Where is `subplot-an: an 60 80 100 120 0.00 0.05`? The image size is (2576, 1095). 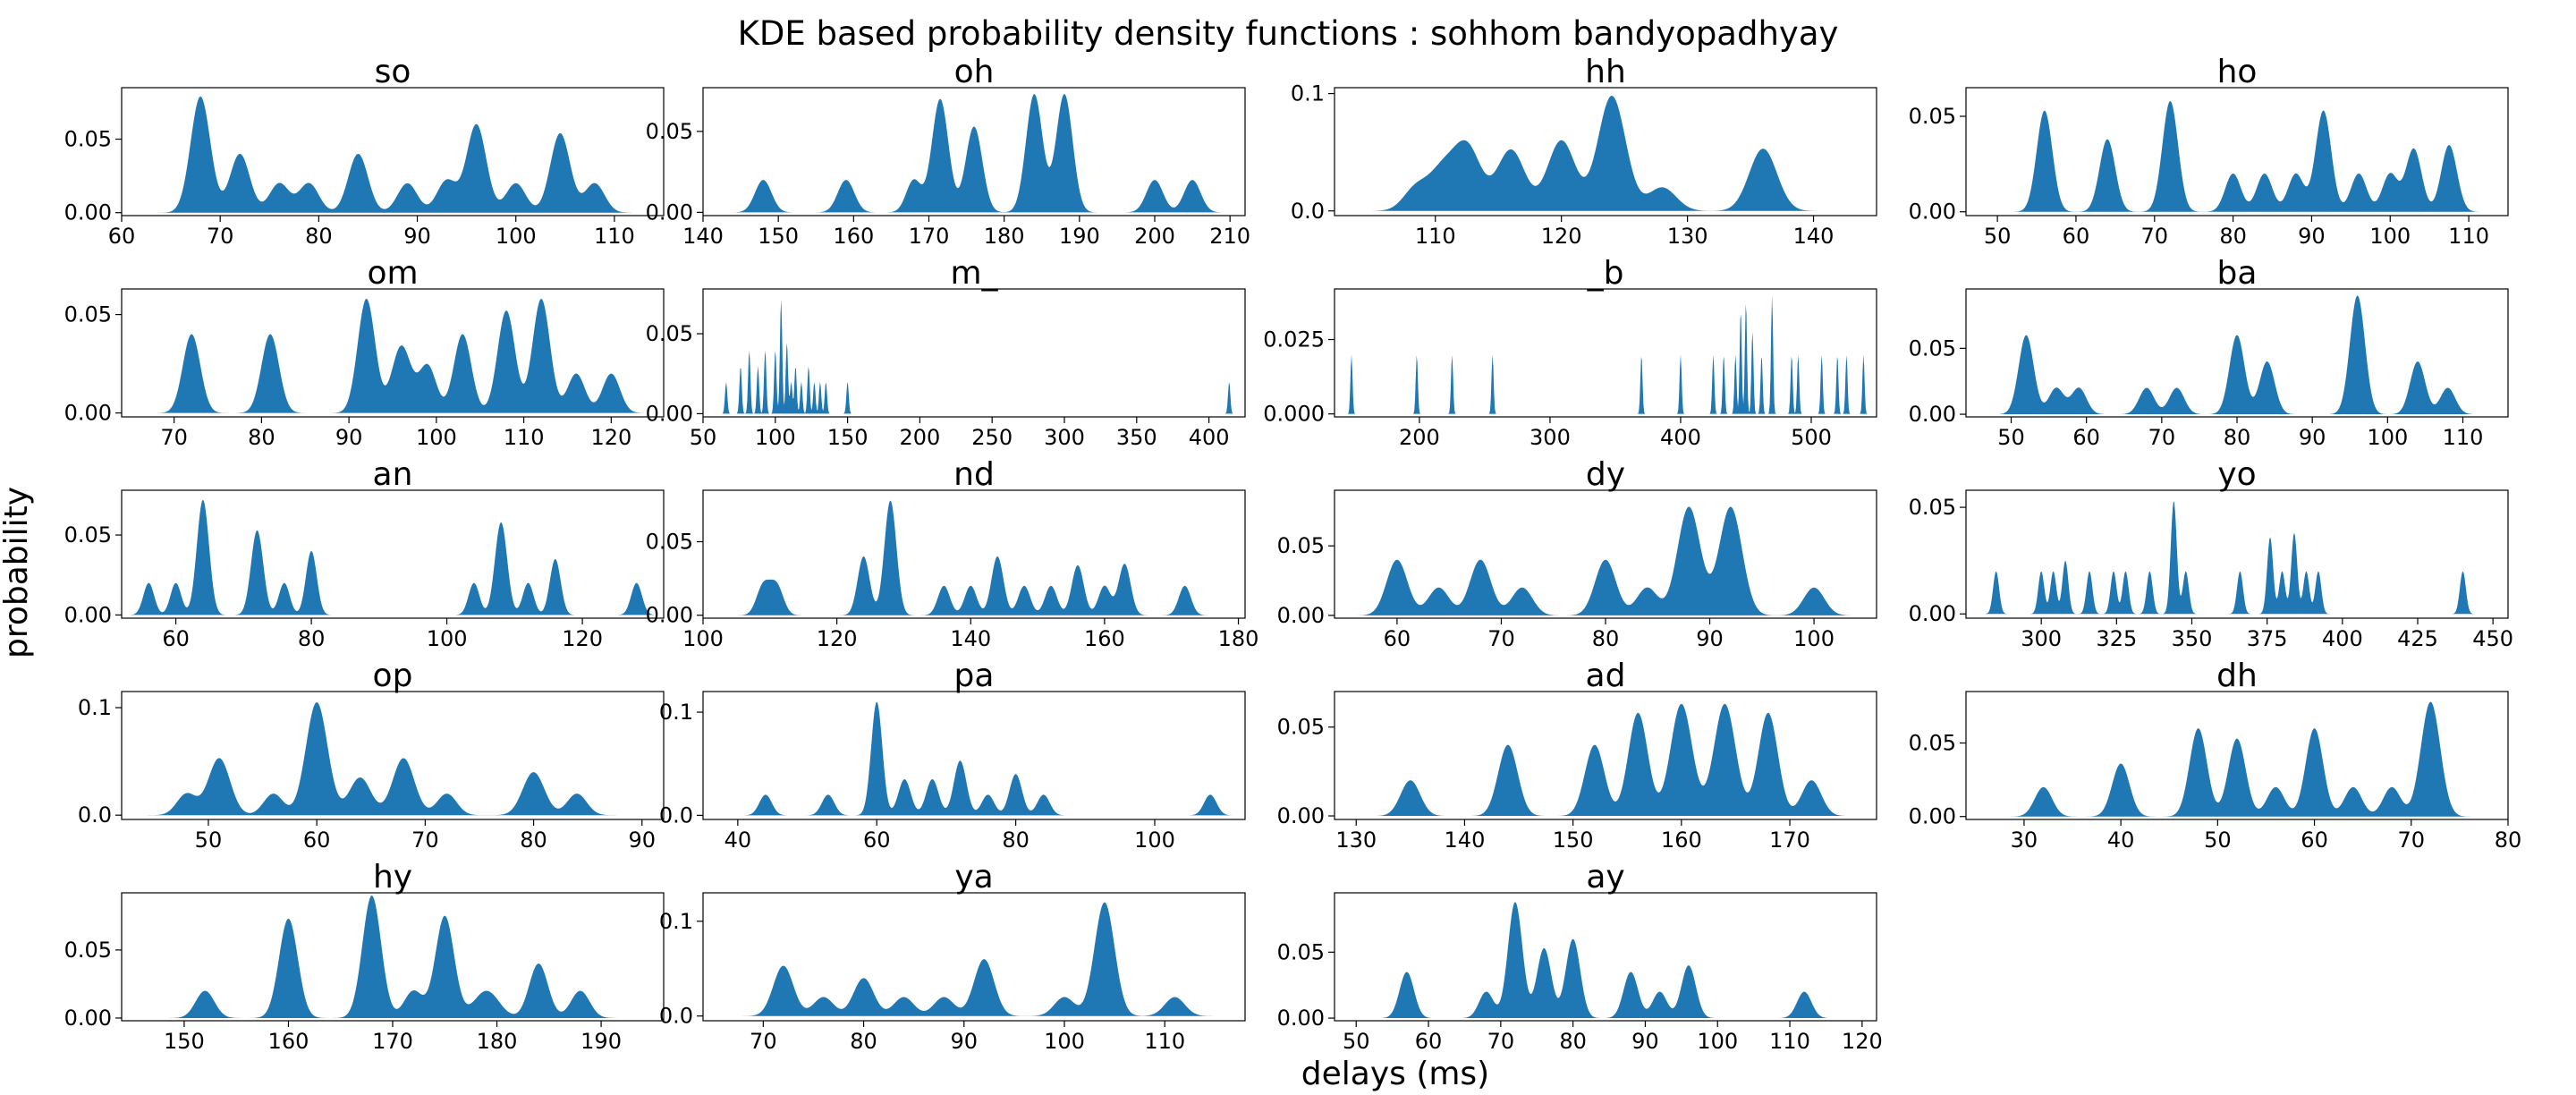 subplot-an: an 60 80 100 120 0.00 0.05 is located at coordinates (364, 554).